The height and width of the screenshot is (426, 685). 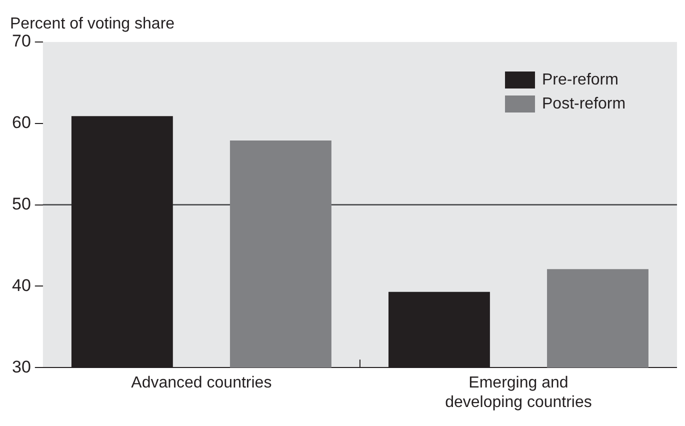 I want to click on y-tick-label: 60, so click(x=21, y=122).